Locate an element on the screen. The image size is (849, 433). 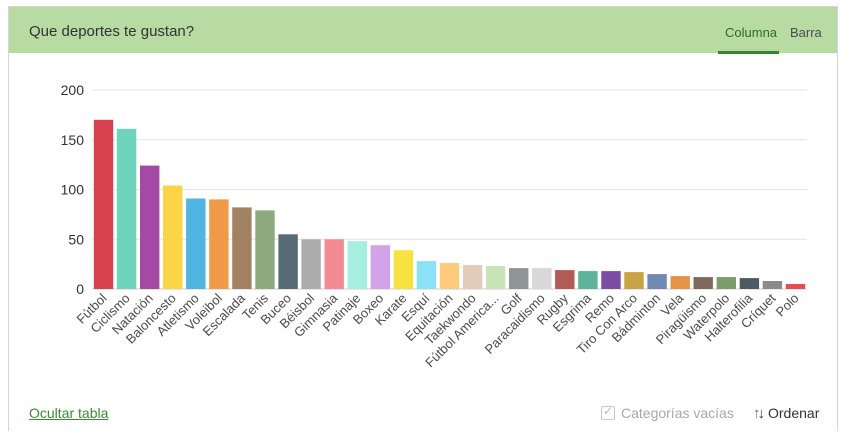
sort-down-icon: ↓ is located at coordinates (761, 413).